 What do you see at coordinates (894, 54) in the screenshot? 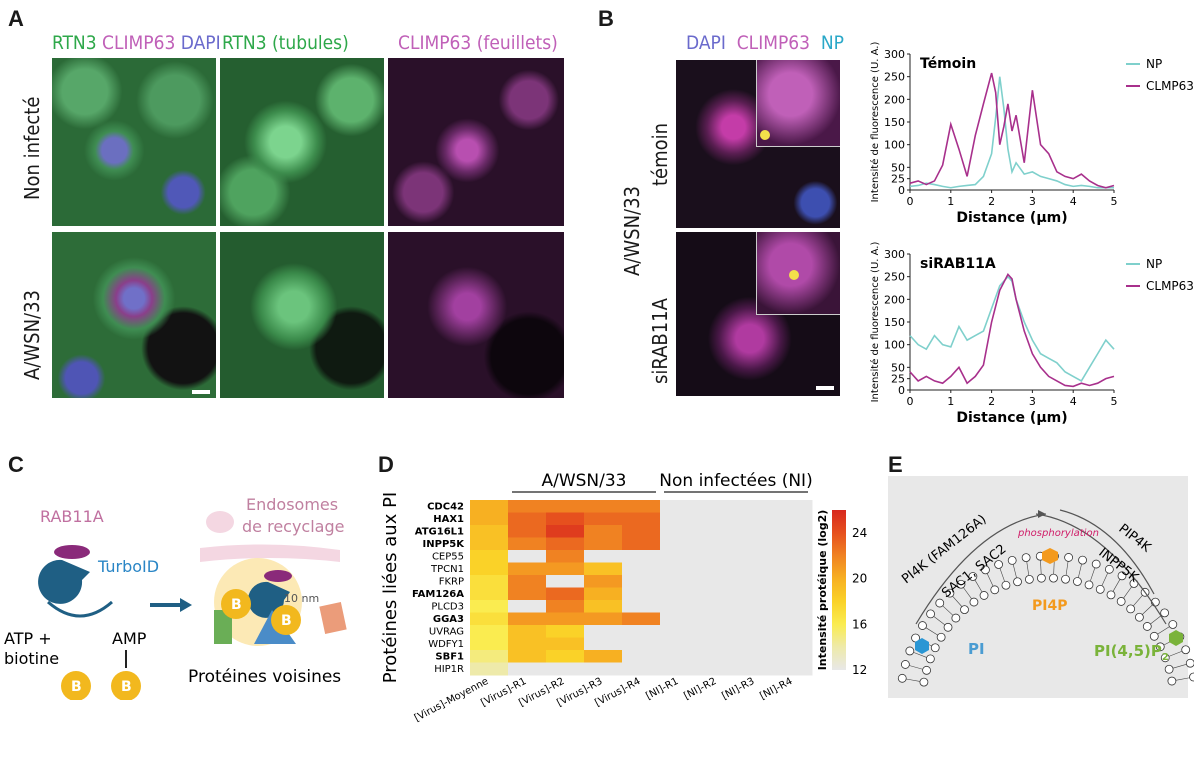
I see `y-tick-label: 300` at bounding box center [894, 54].